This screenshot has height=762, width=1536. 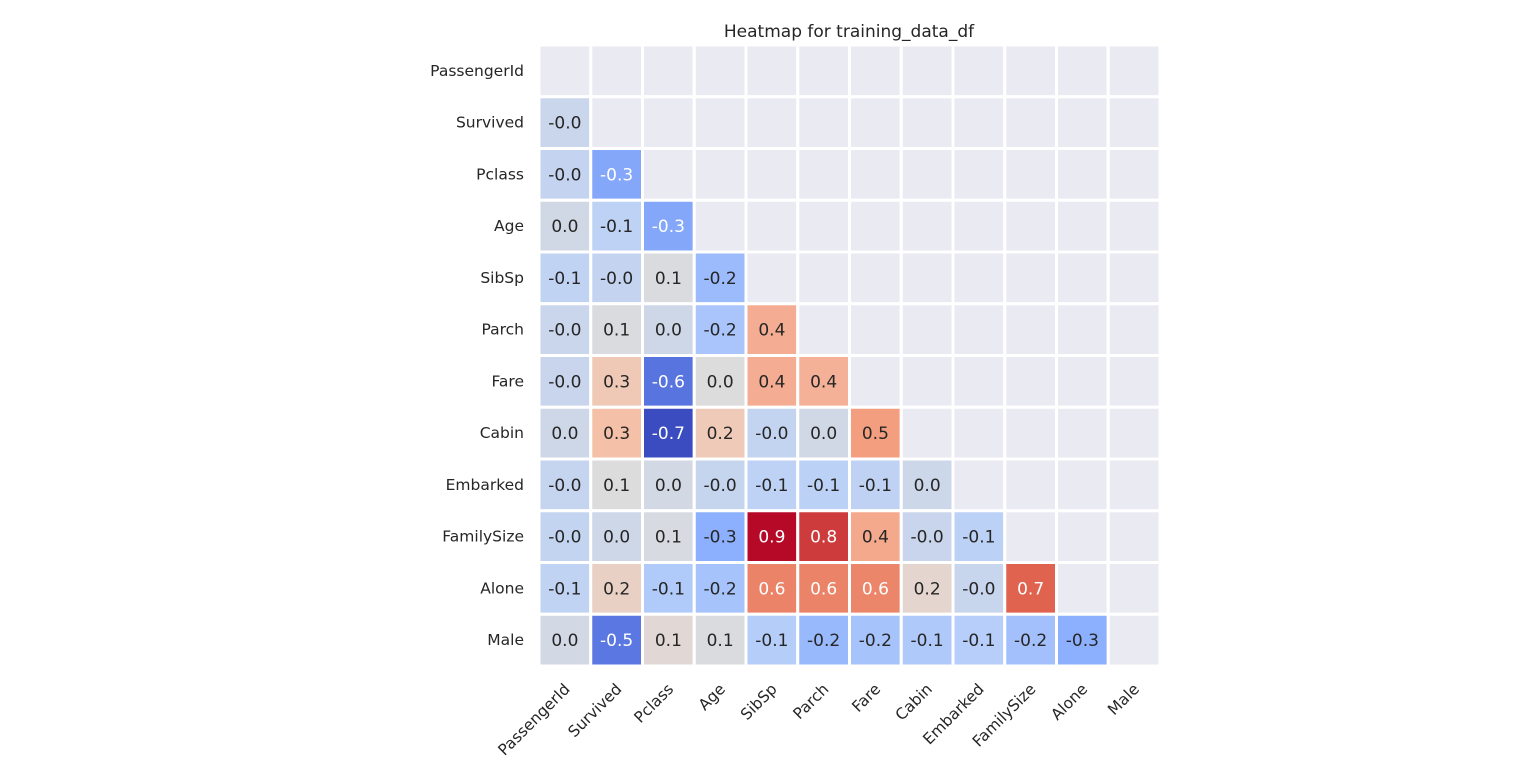 What do you see at coordinates (502, 278) in the screenshot?
I see `y-axis-tick-label: SibSp` at bounding box center [502, 278].